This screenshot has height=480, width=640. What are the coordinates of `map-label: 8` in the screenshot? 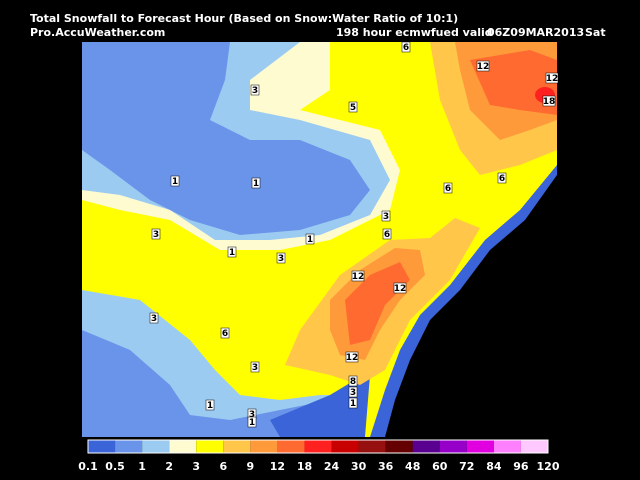 It's located at (353, 382).